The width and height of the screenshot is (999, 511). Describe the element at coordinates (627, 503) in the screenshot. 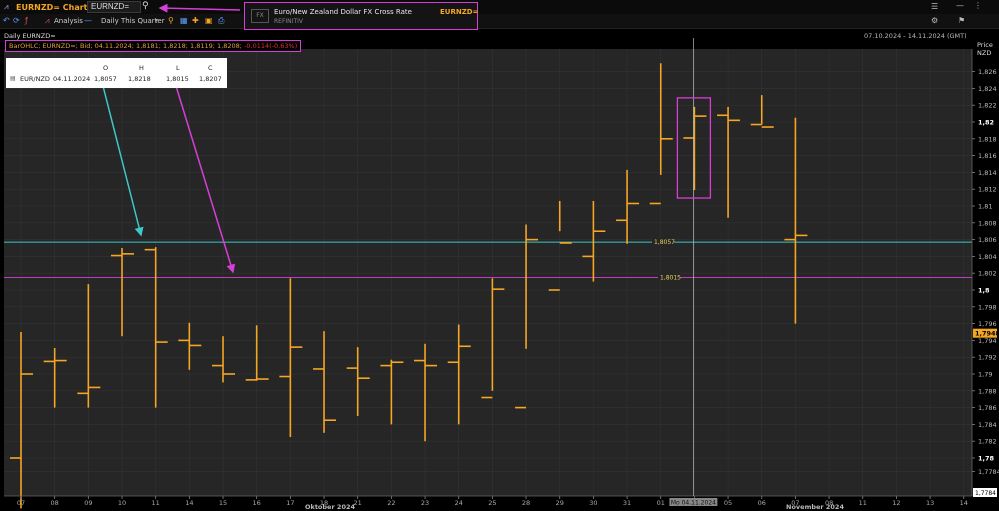

I see `x-tick-label: 31` at that location.